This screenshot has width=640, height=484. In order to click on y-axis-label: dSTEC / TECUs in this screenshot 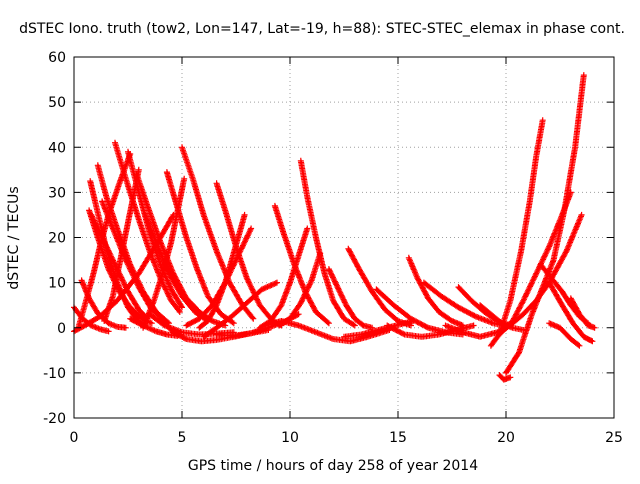, I will do `click(14, 237)`.